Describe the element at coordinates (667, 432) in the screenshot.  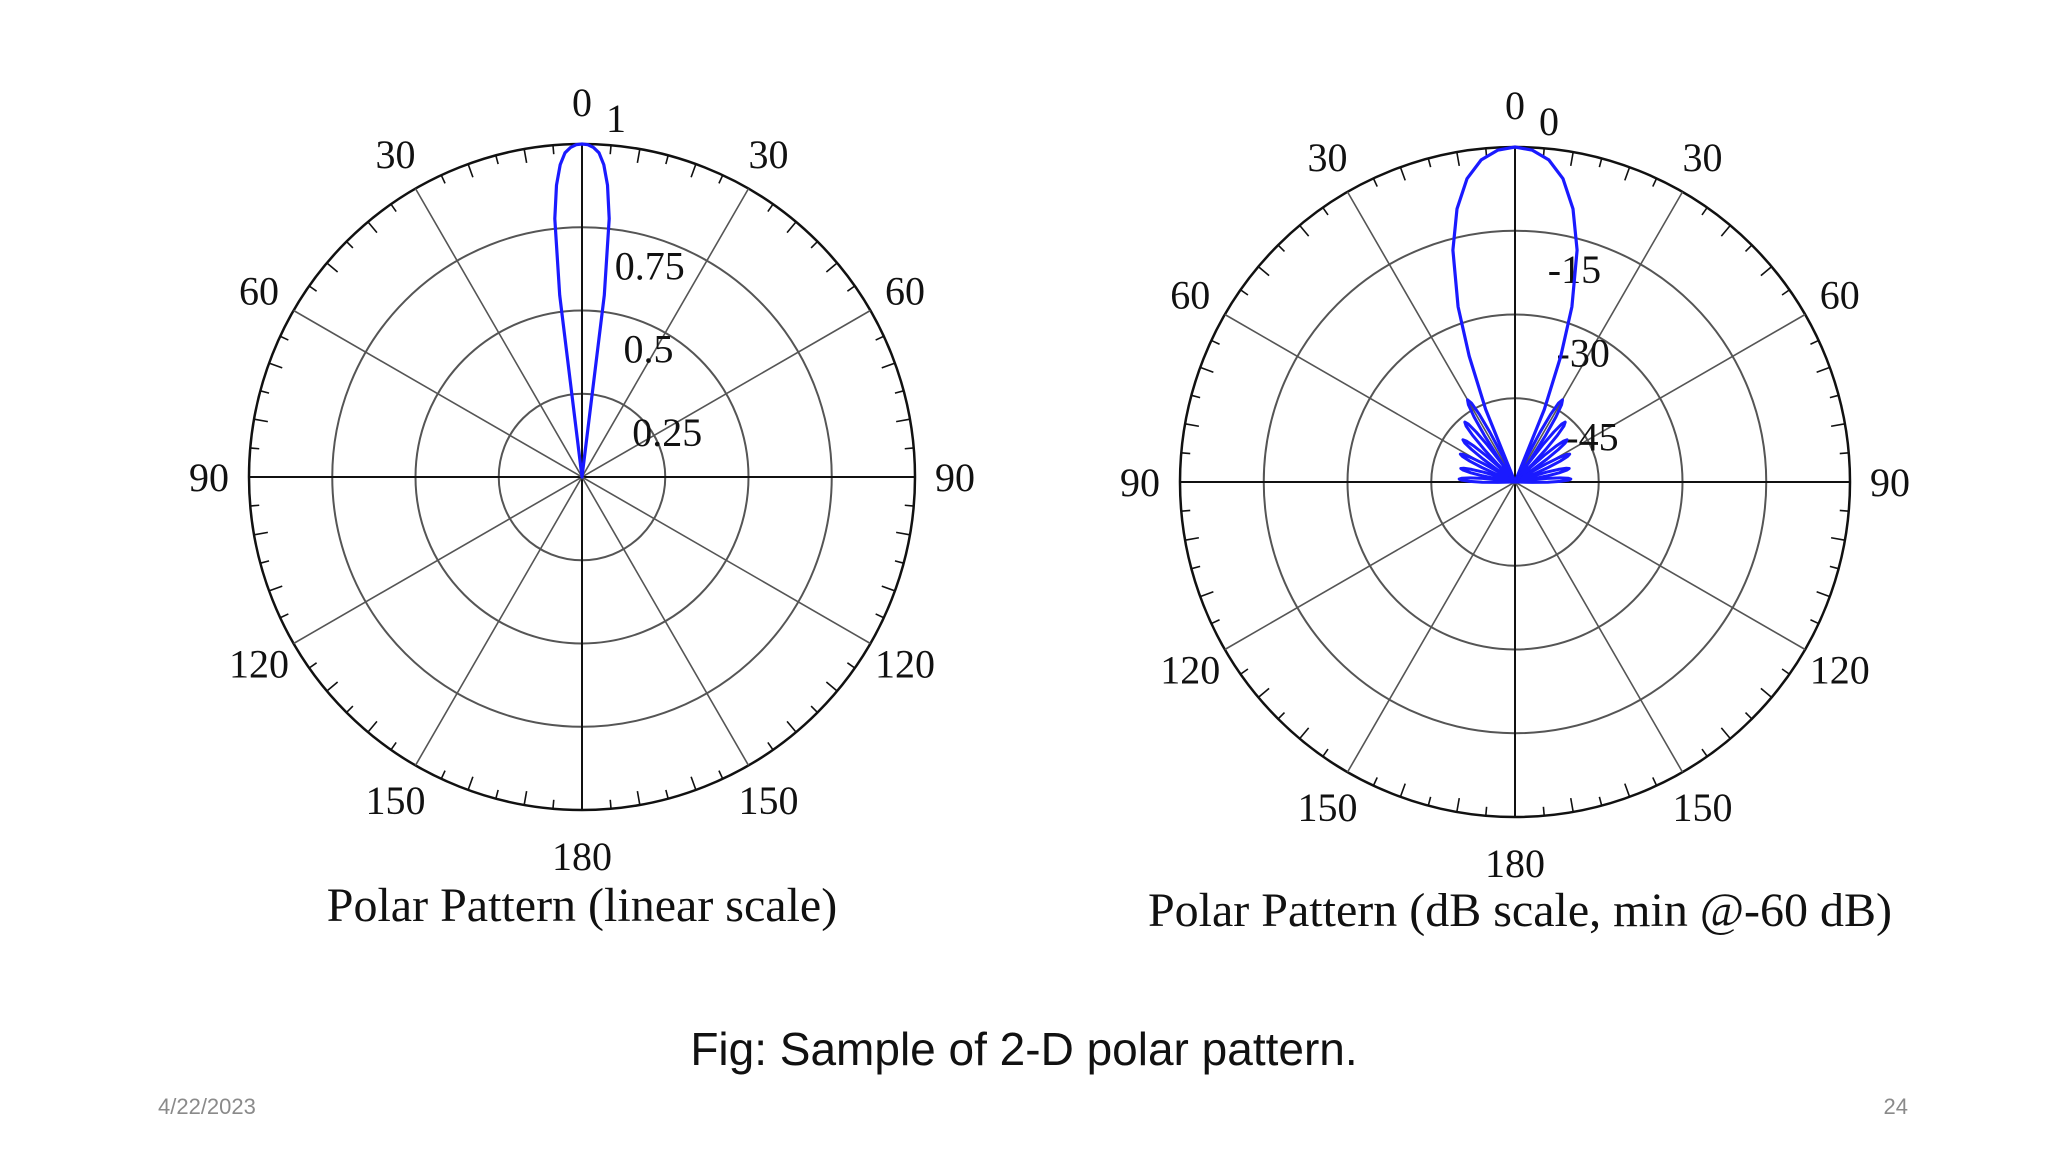
I see `radial-tick-label: 0.25` at that location.